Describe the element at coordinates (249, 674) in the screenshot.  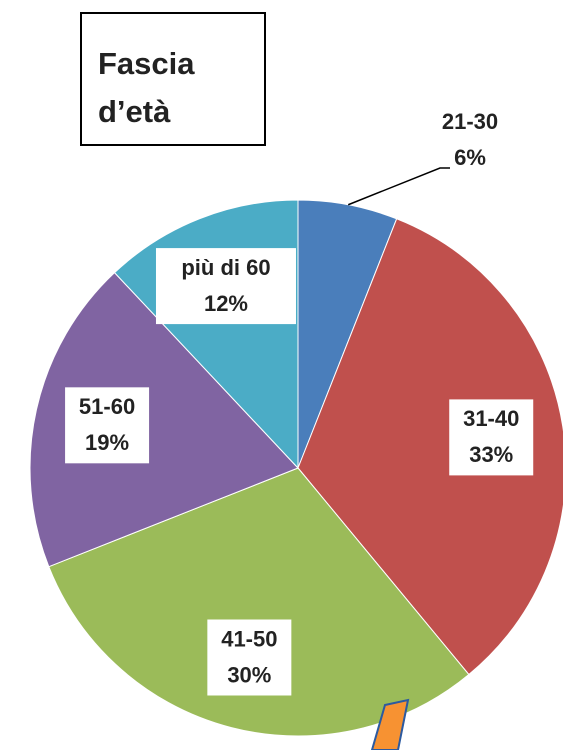
I see `value-label: 30%` at that location.